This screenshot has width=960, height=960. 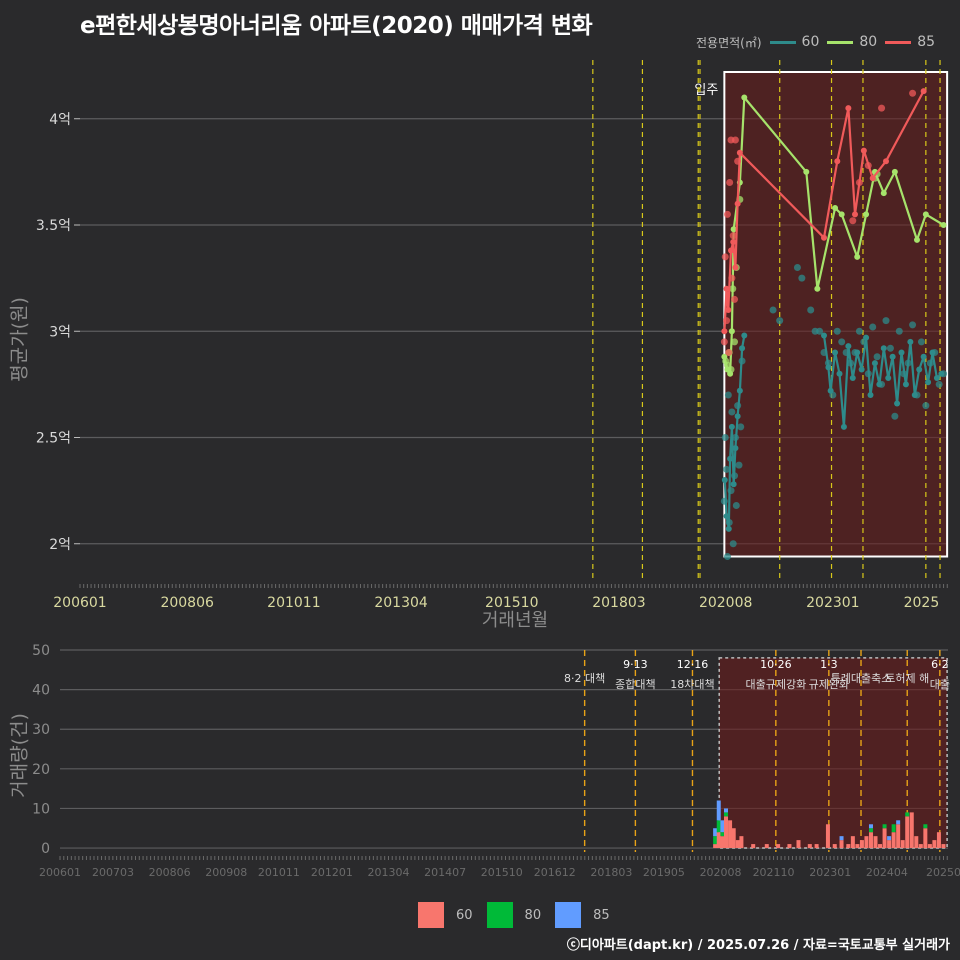 I want to click on volume-x-tick-label: 202008, so click(x=721, y=872).